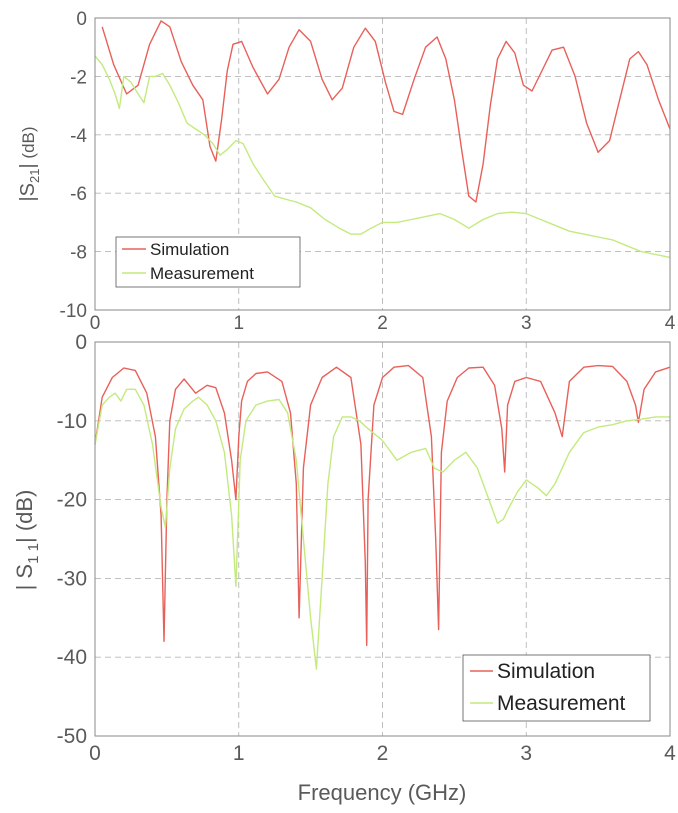  I want to click on s21-legend: Simulation Measurement, so click(208, 262).